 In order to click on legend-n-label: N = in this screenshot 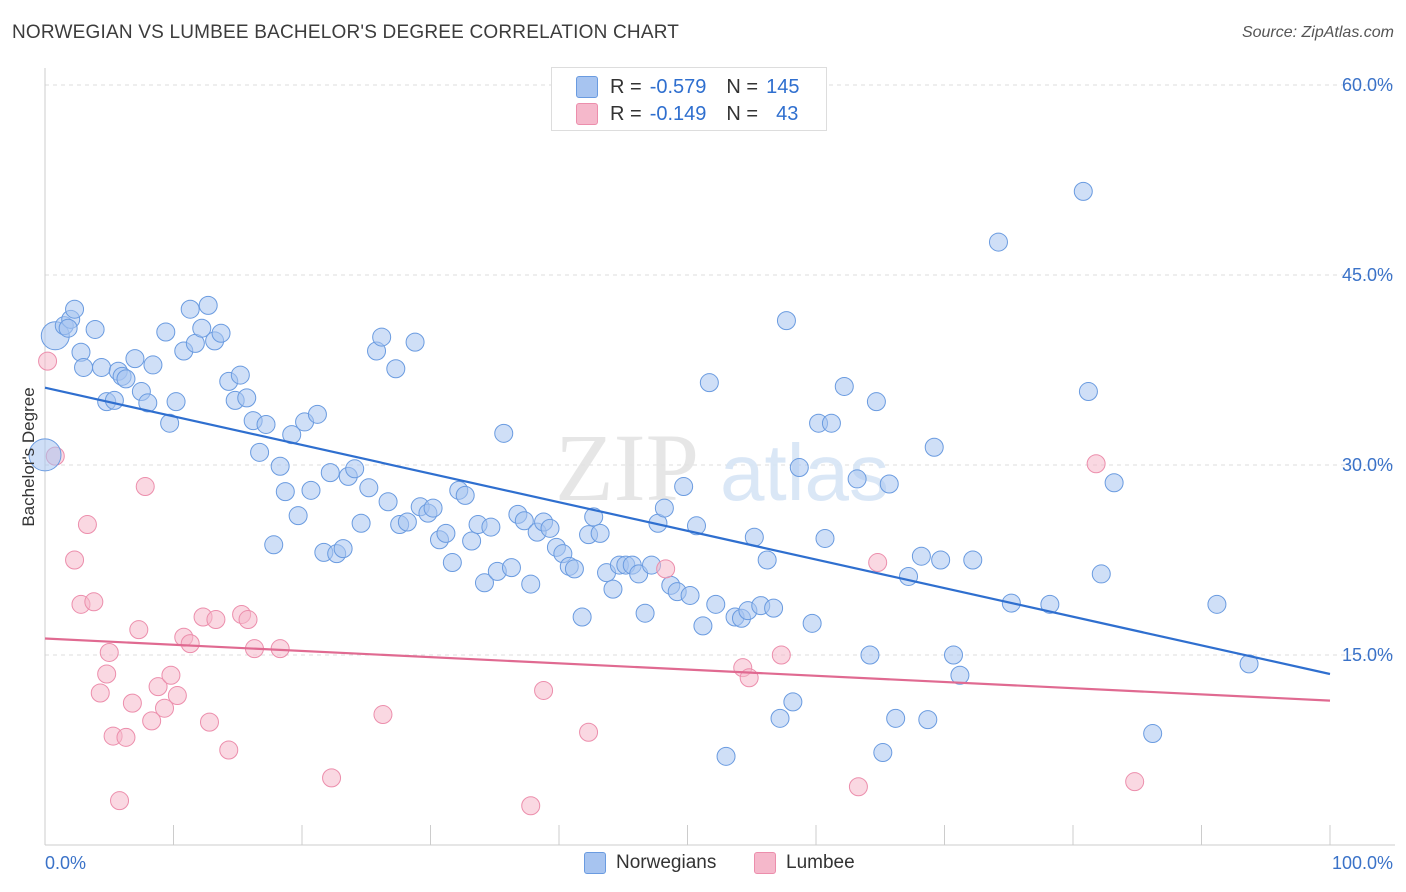, I will do `click(742, 86)`.